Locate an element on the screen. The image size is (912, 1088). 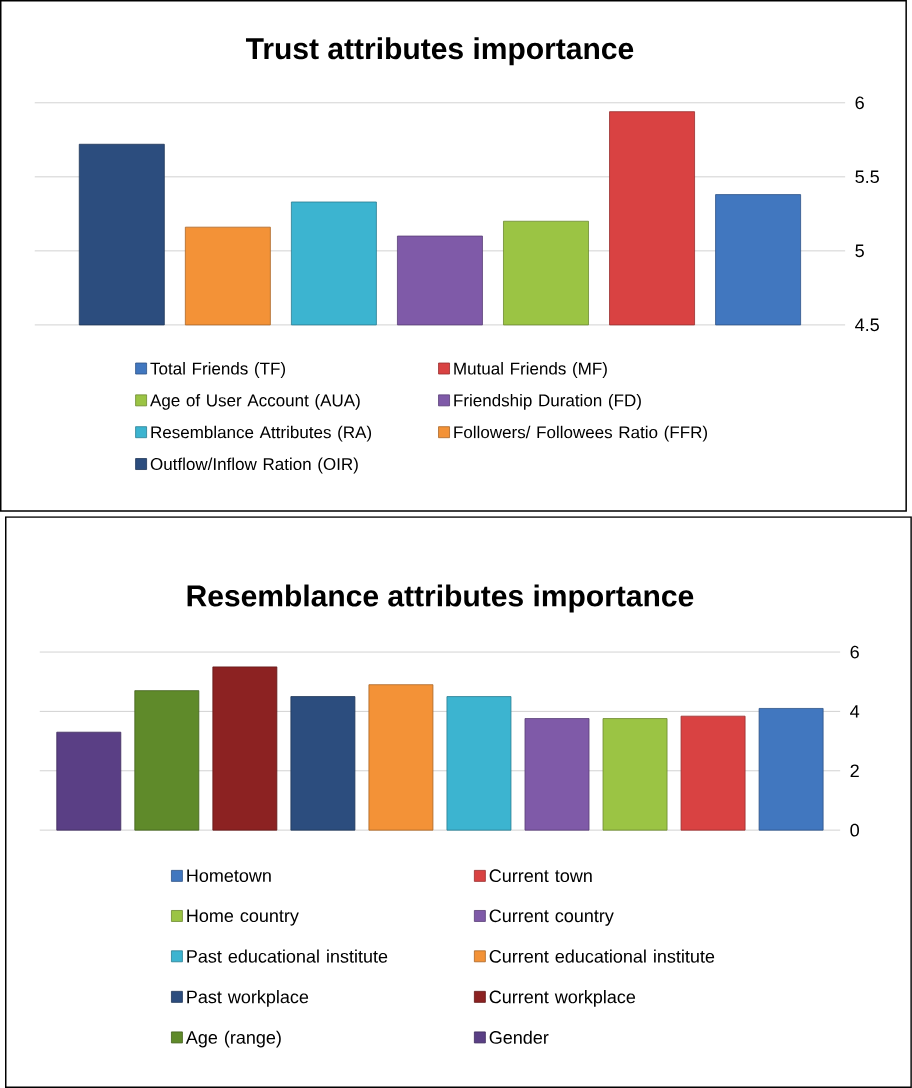
legend-label: Age (range) is located at coordinates (233, 1039).